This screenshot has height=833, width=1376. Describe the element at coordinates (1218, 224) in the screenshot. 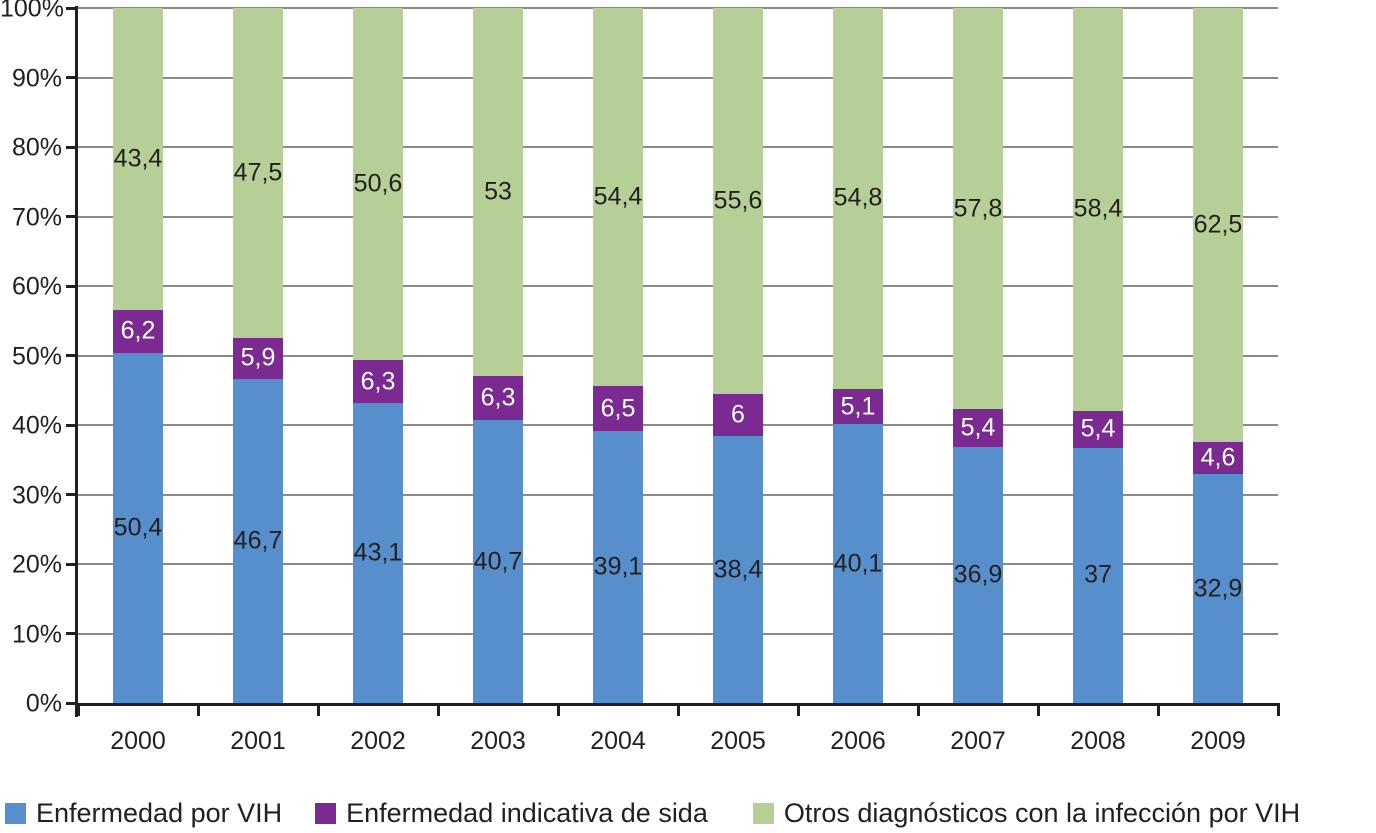

I see `bar-value-label: 62,5` at that location.